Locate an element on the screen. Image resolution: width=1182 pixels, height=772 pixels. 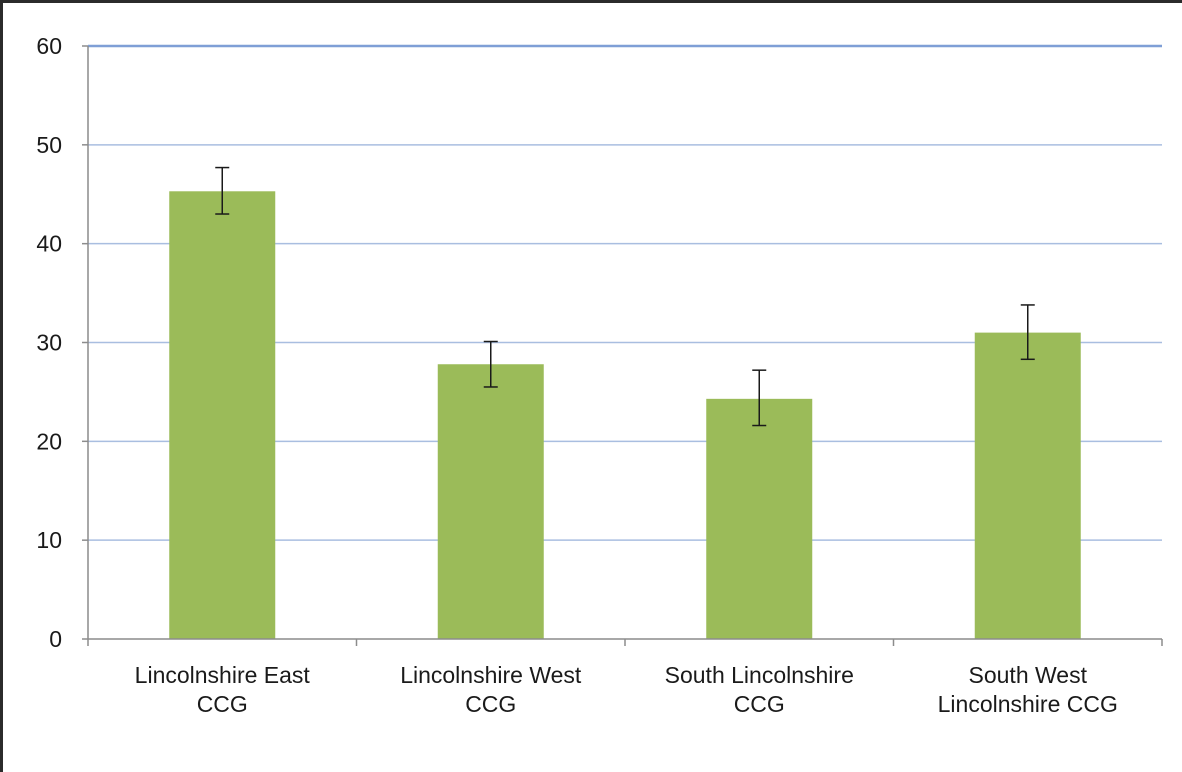
x-category-label: Lincolnshire East CCG is located at coordinates (223, 689).